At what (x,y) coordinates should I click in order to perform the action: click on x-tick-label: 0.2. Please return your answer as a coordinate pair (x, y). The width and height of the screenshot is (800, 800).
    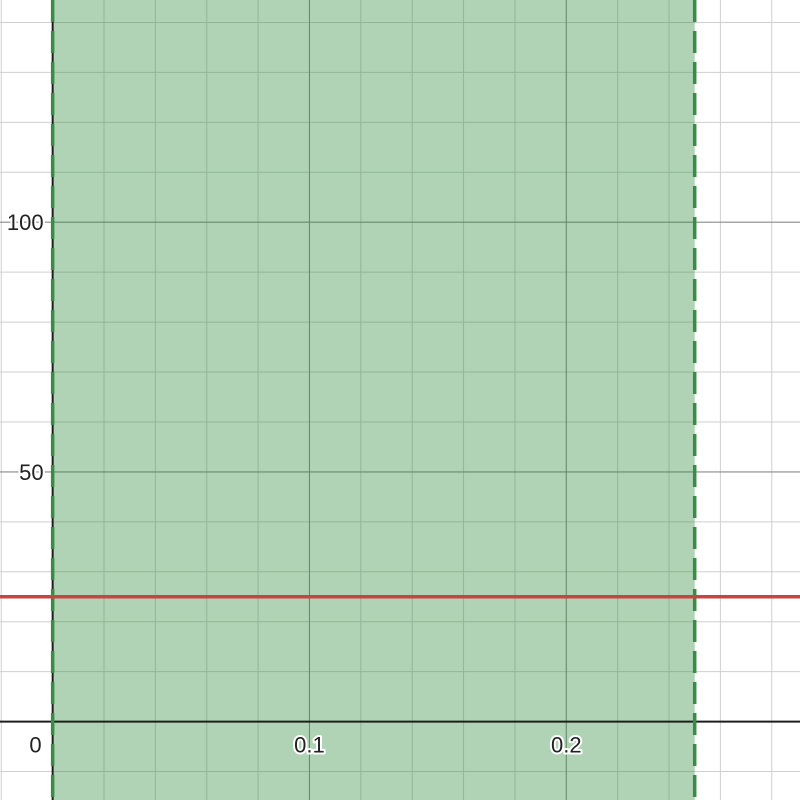
    Looking at the image, I should click on (566, 745).